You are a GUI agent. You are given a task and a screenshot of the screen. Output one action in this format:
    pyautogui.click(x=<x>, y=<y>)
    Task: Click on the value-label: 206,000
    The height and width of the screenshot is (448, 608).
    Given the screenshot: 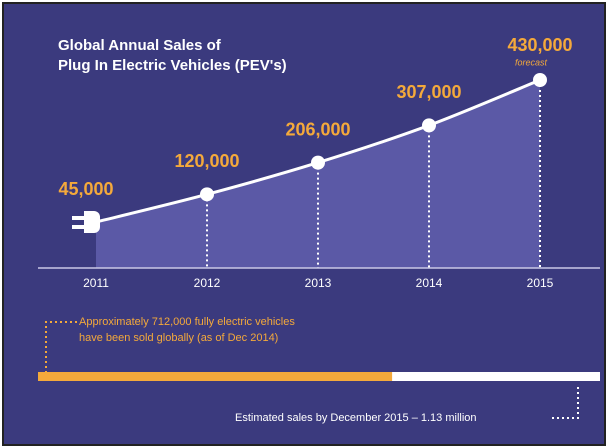 What is the action you would take?
    pyautogui.click(x=317, y=129)
    